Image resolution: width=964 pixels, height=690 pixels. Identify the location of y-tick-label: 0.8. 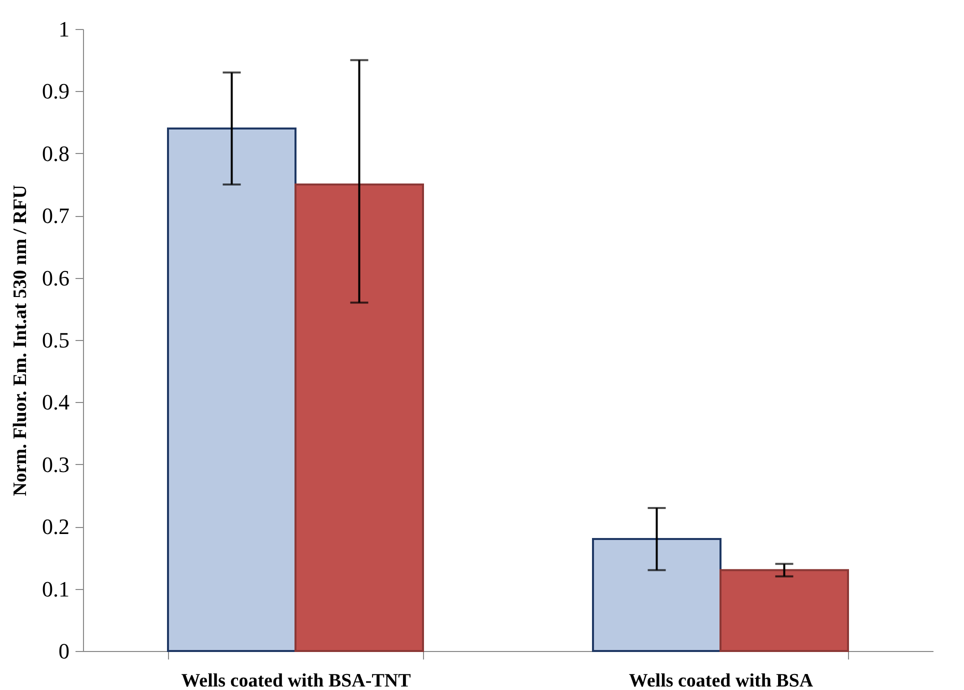
(56, 153).